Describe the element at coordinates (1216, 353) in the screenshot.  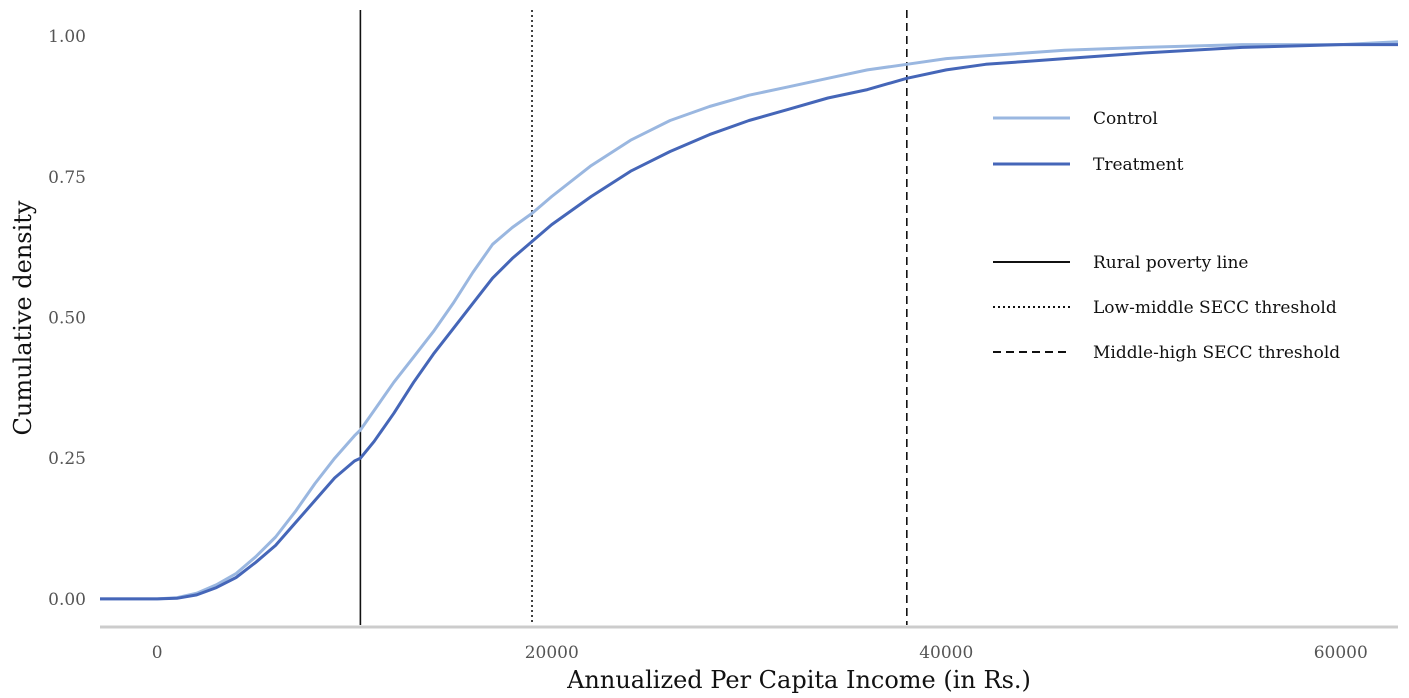
I see `legend-label-dashed: Middle-high SECC threshold` at that location.